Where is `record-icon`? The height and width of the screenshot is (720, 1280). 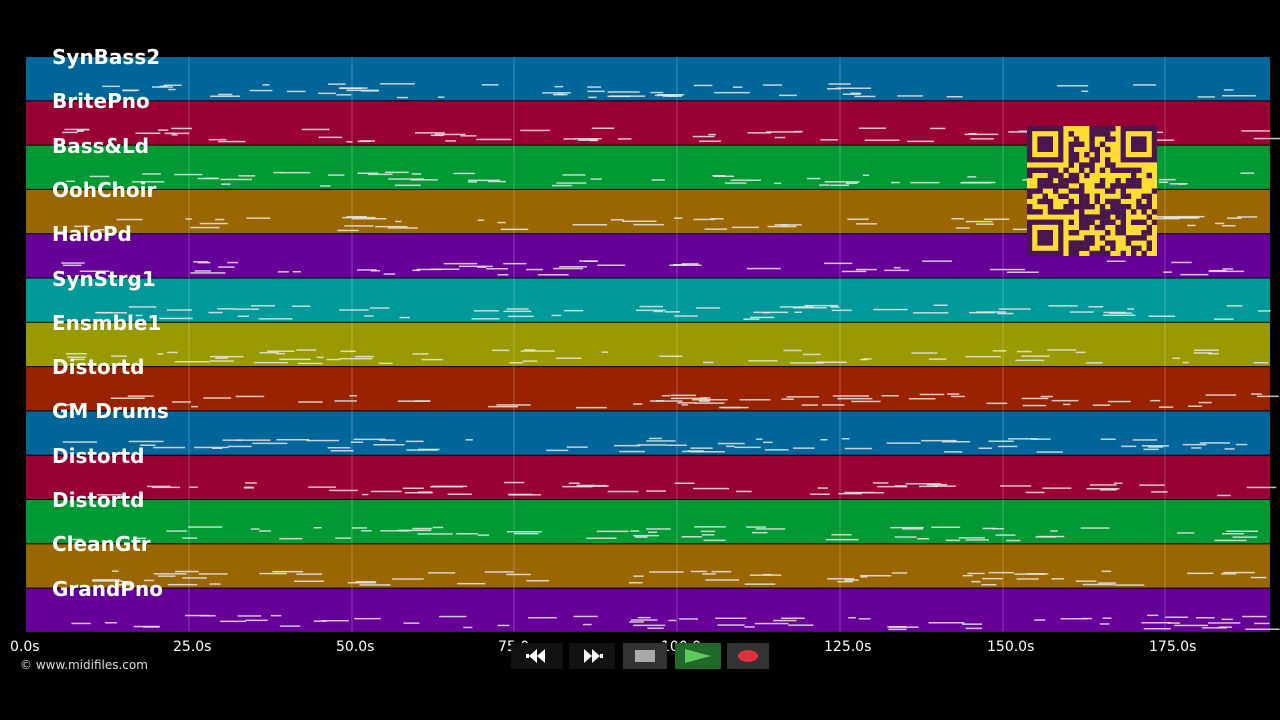
record-icon is located at coordinates (748, 656).